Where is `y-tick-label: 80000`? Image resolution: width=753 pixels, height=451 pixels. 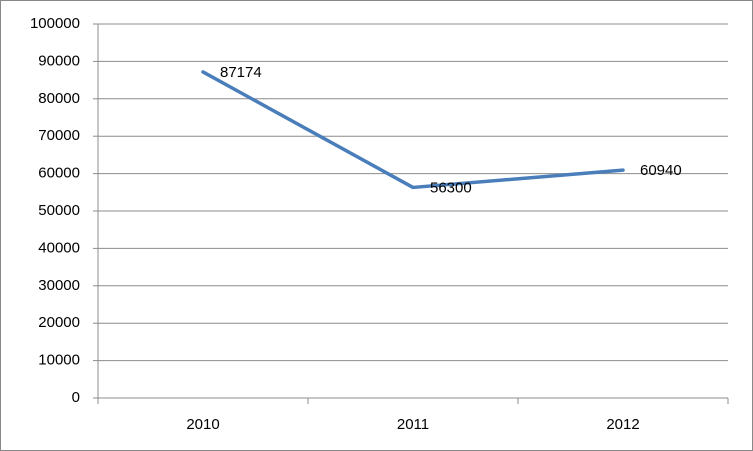
y-tick-label: 80000 is located at coordinates (59, 98).